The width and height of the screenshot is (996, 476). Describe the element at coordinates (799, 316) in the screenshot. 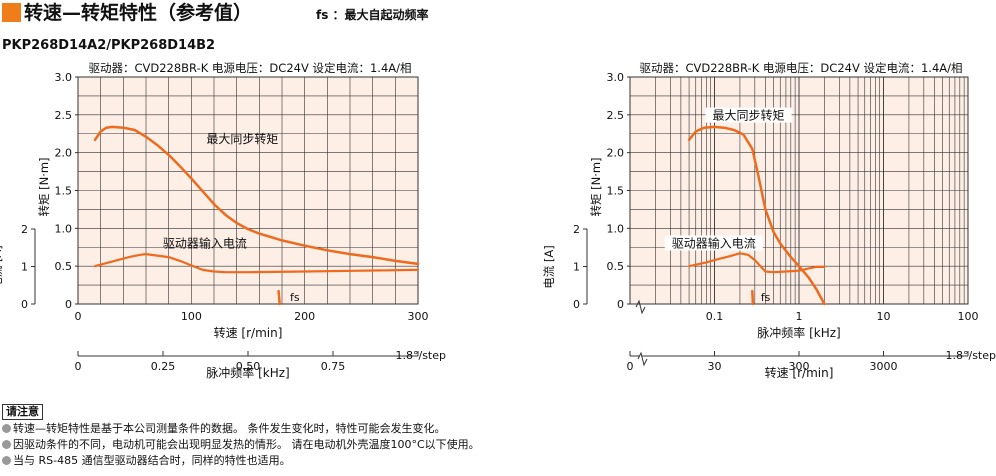

I see `x-tick-label: 1` at that location.